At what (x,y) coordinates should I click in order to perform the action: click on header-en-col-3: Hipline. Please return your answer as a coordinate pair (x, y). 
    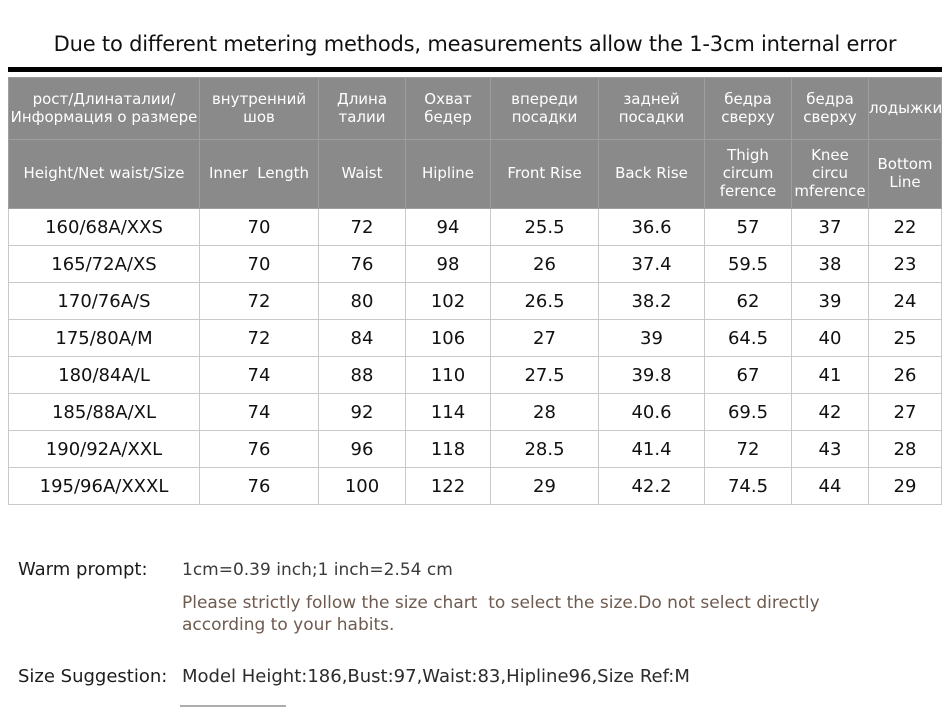
    Looking at the image, I should click on (448, 174).